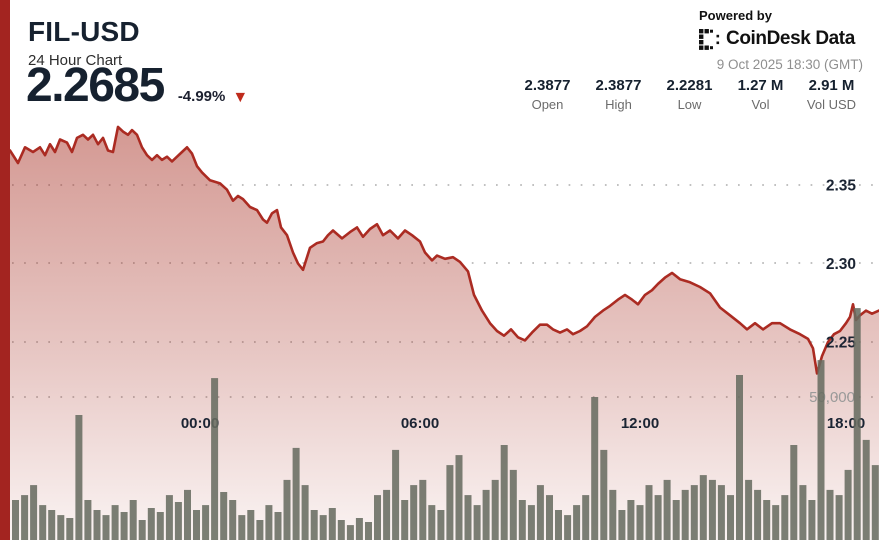 This screenshot has height=540, width=879. I want to click on stat-vol-usd: 2.91 M Vol USD, so click(831, 94).